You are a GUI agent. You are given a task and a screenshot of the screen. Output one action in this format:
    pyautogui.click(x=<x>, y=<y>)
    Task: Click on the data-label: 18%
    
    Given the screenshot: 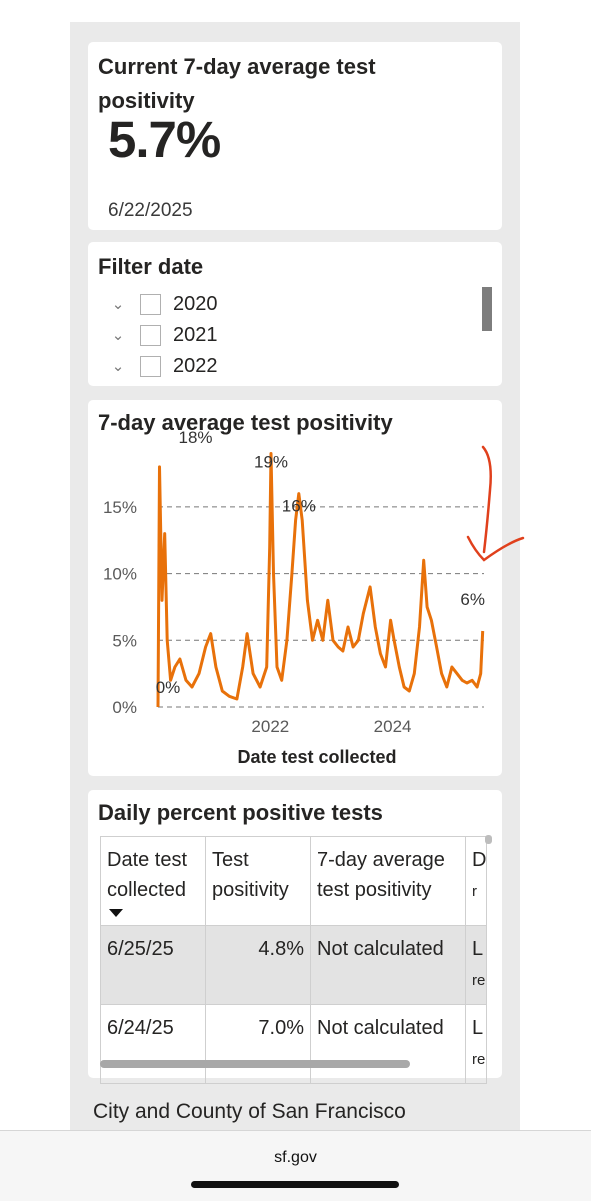 What is the action you would take?
    pyautogui.click(x=196, y=437)
    